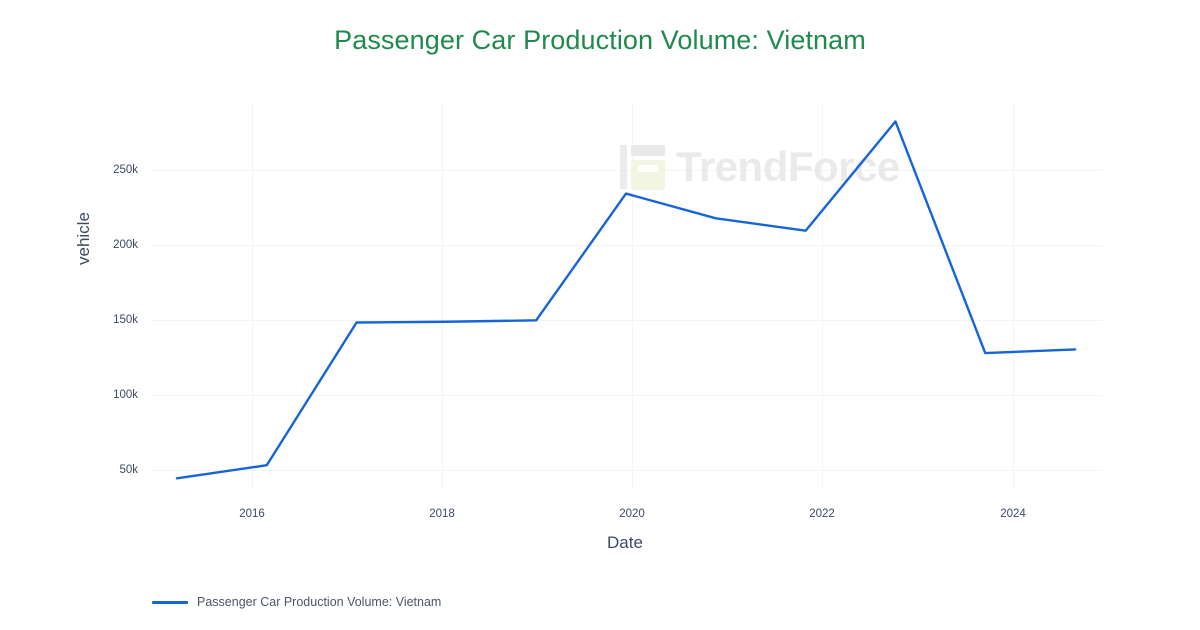  I want to click on gridline-y-150k, so click(626, 320).